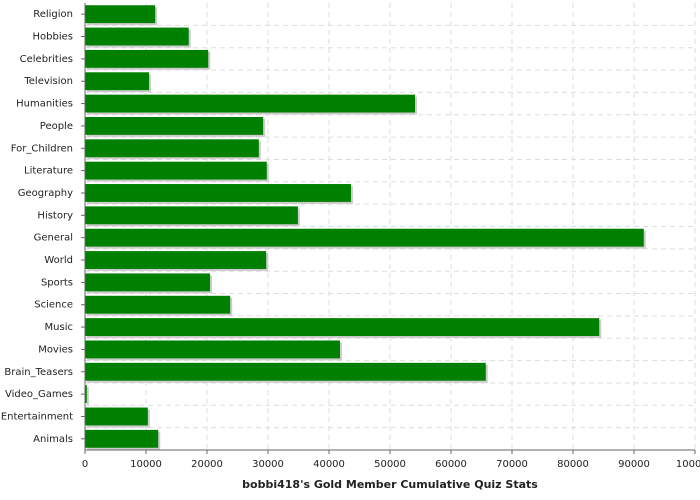 This screenshot has width=700, height=500. I want to click on y-tick-label: Brain_Teasers, so click(38, 372).